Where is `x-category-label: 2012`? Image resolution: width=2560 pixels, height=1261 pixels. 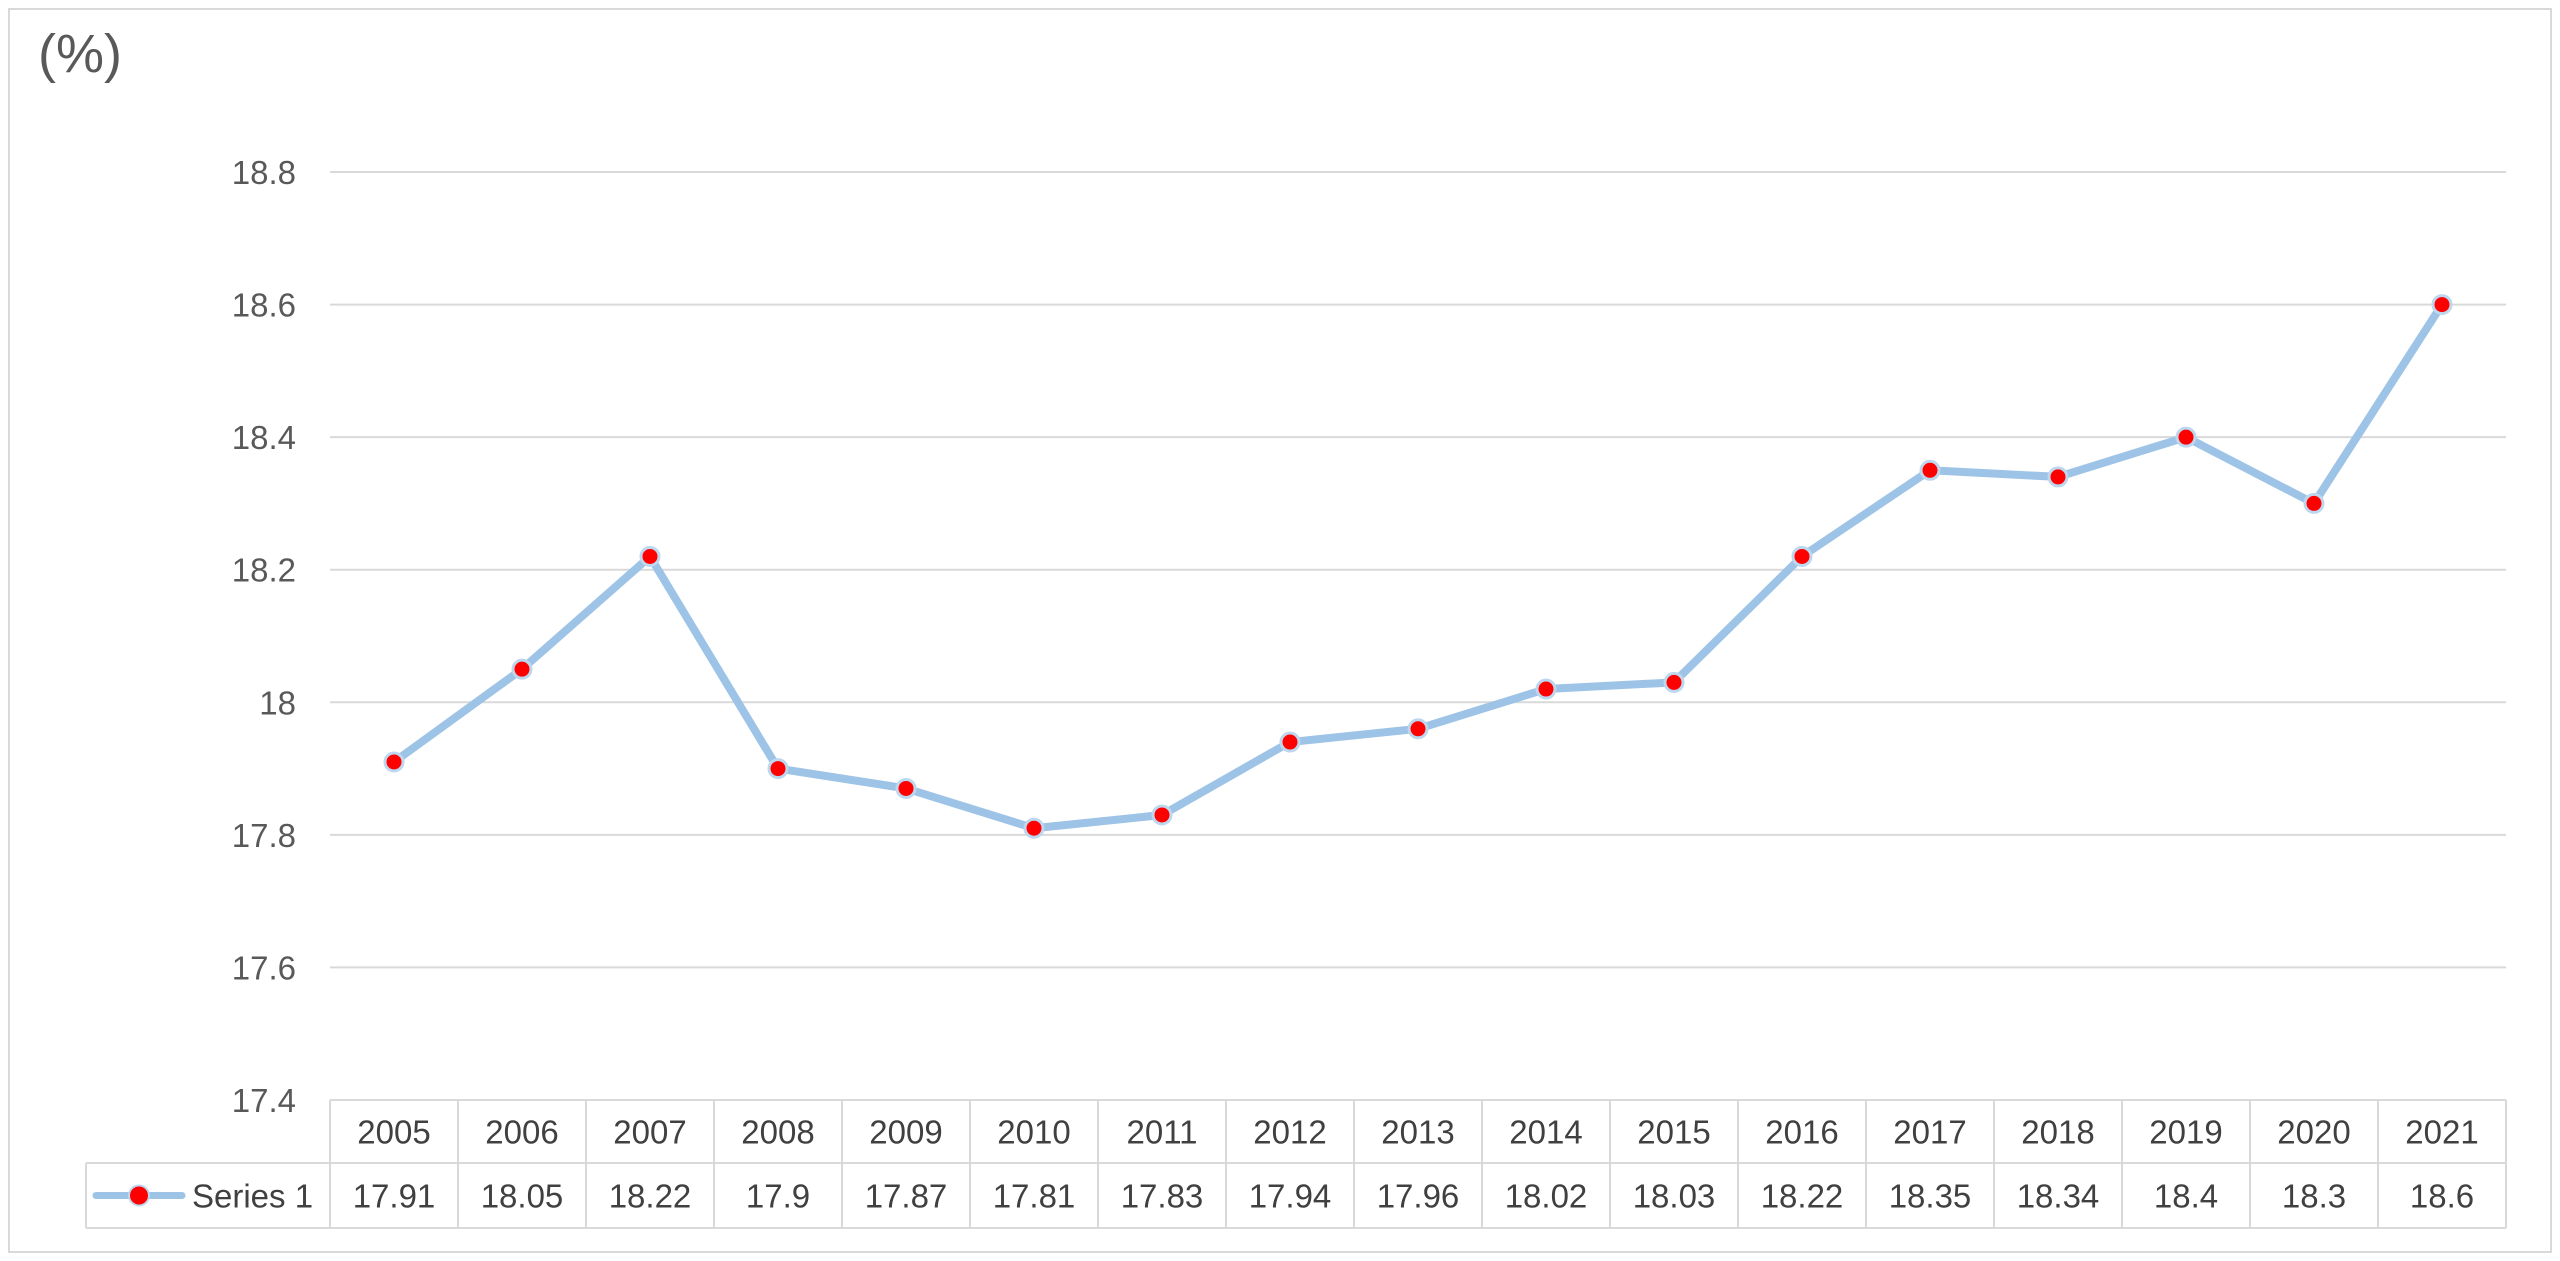
x-category-label: 2012 is located at coordinates (1289, 1132).